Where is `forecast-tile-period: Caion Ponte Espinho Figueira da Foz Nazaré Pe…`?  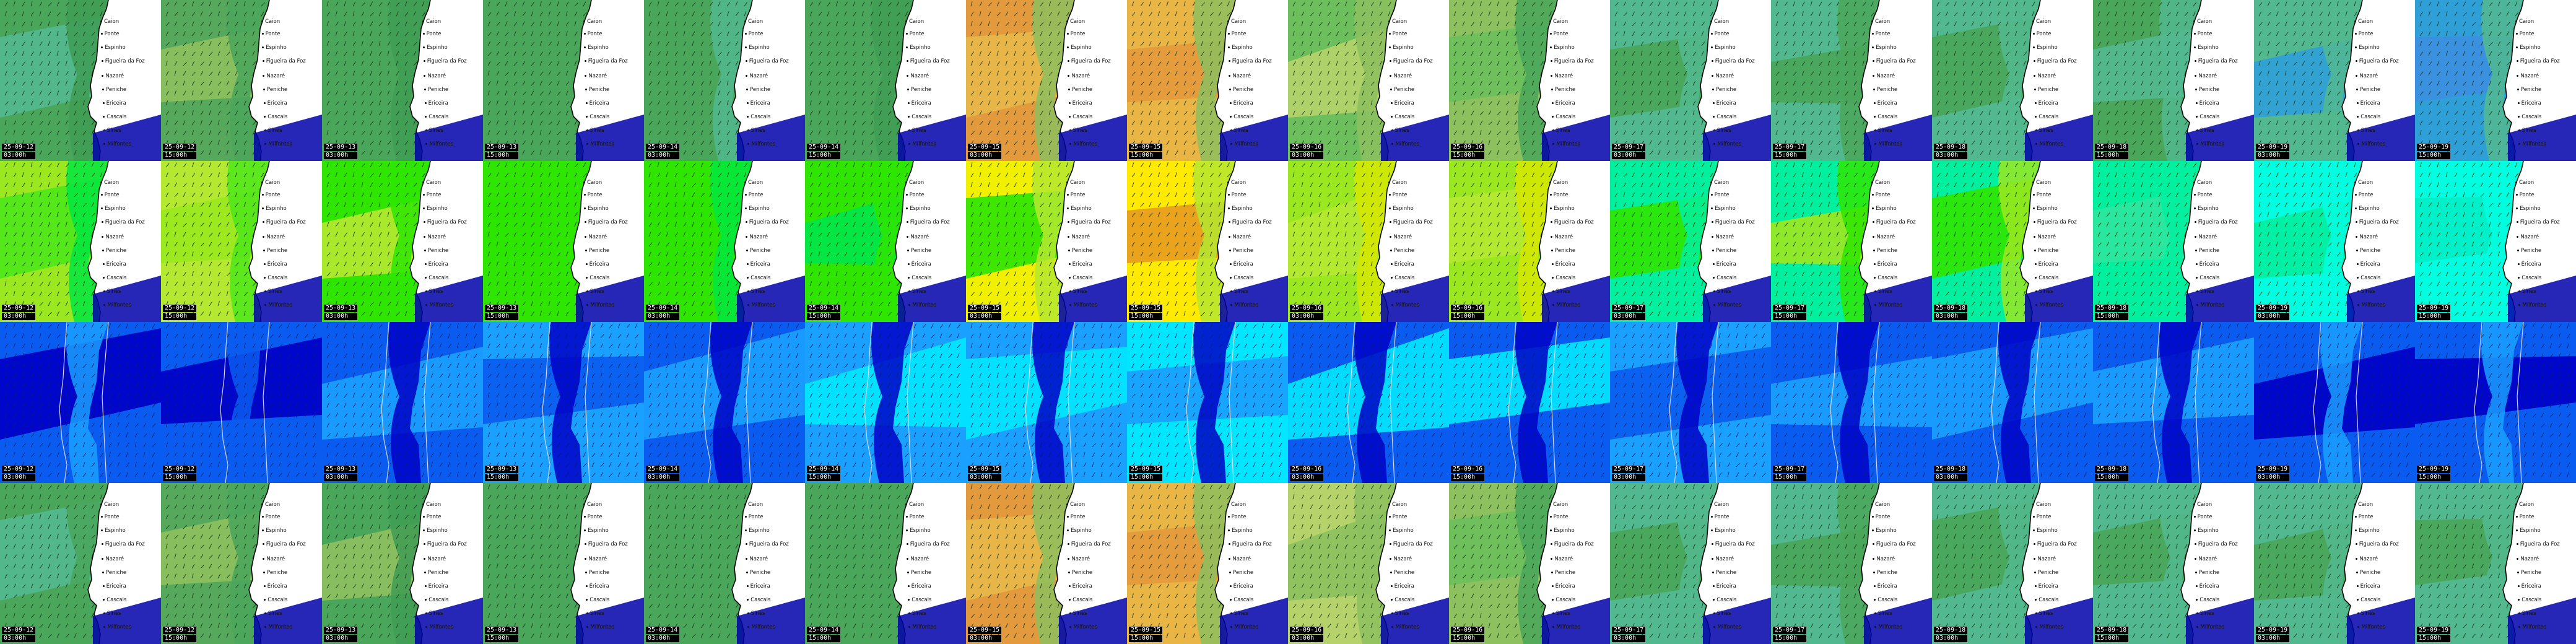 forecast-tile-period: Caion Ponte Espinho Figueira da Foz Nazaré Pe… is located at coordinates (80, 241).